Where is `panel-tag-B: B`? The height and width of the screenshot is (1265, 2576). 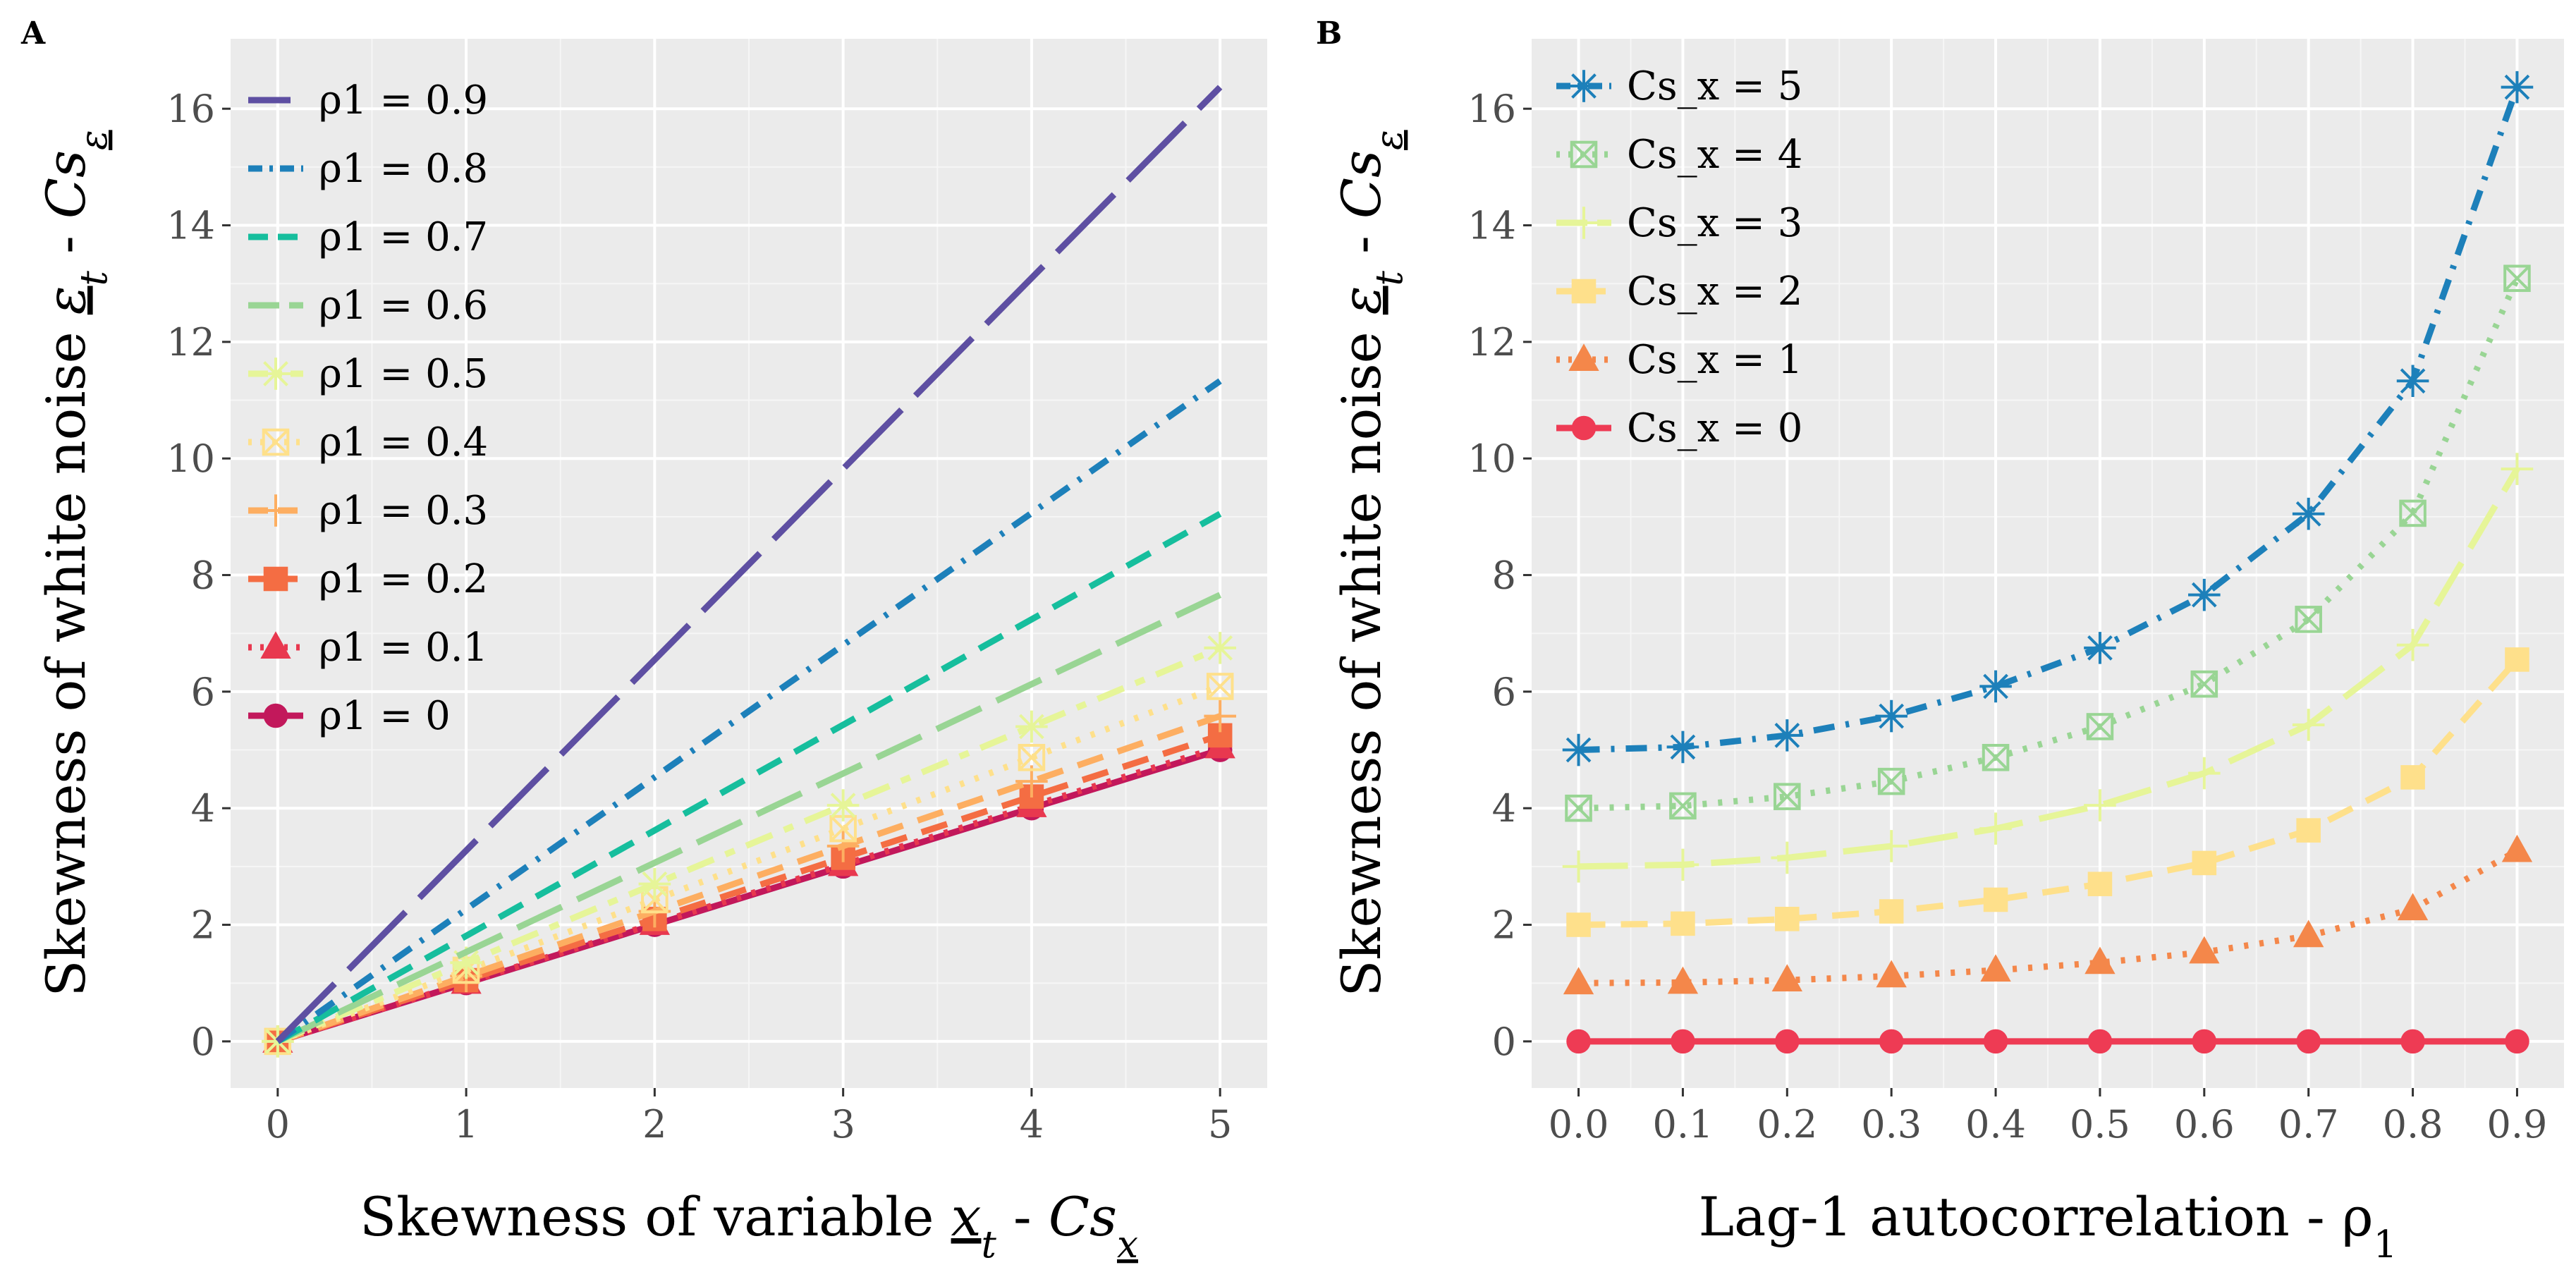 panel-tag-B: B is located at coordinates (1329, 33).